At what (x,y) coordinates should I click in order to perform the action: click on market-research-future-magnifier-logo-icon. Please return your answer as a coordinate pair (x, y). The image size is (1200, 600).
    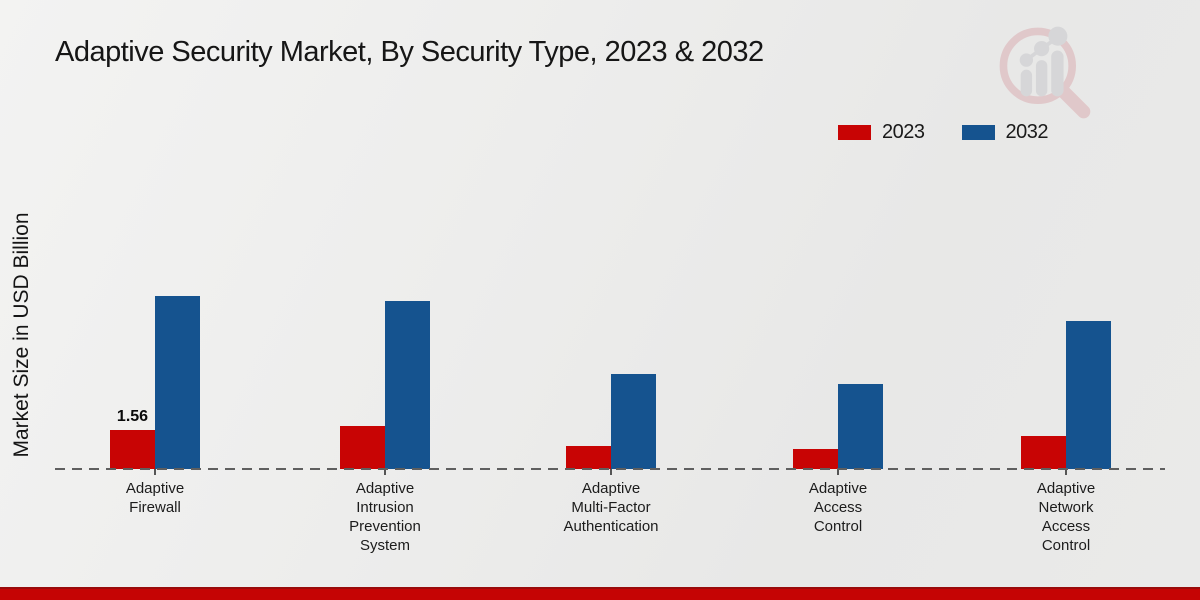
    Looking at the image, I should click on (1045, 72).